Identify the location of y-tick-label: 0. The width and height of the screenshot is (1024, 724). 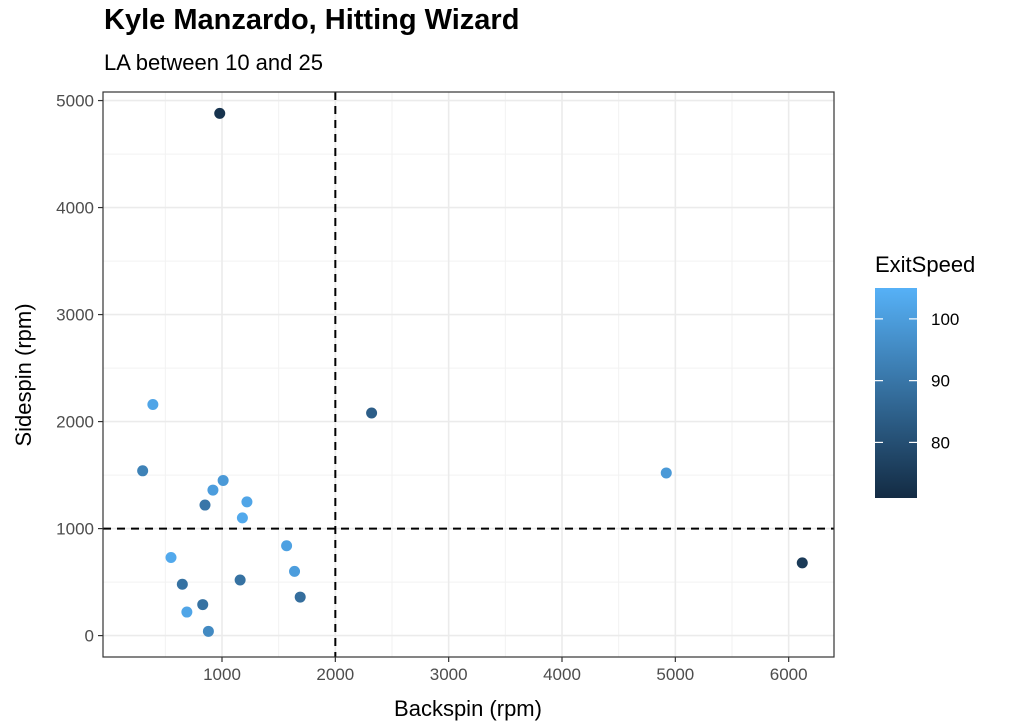
(89, 636).